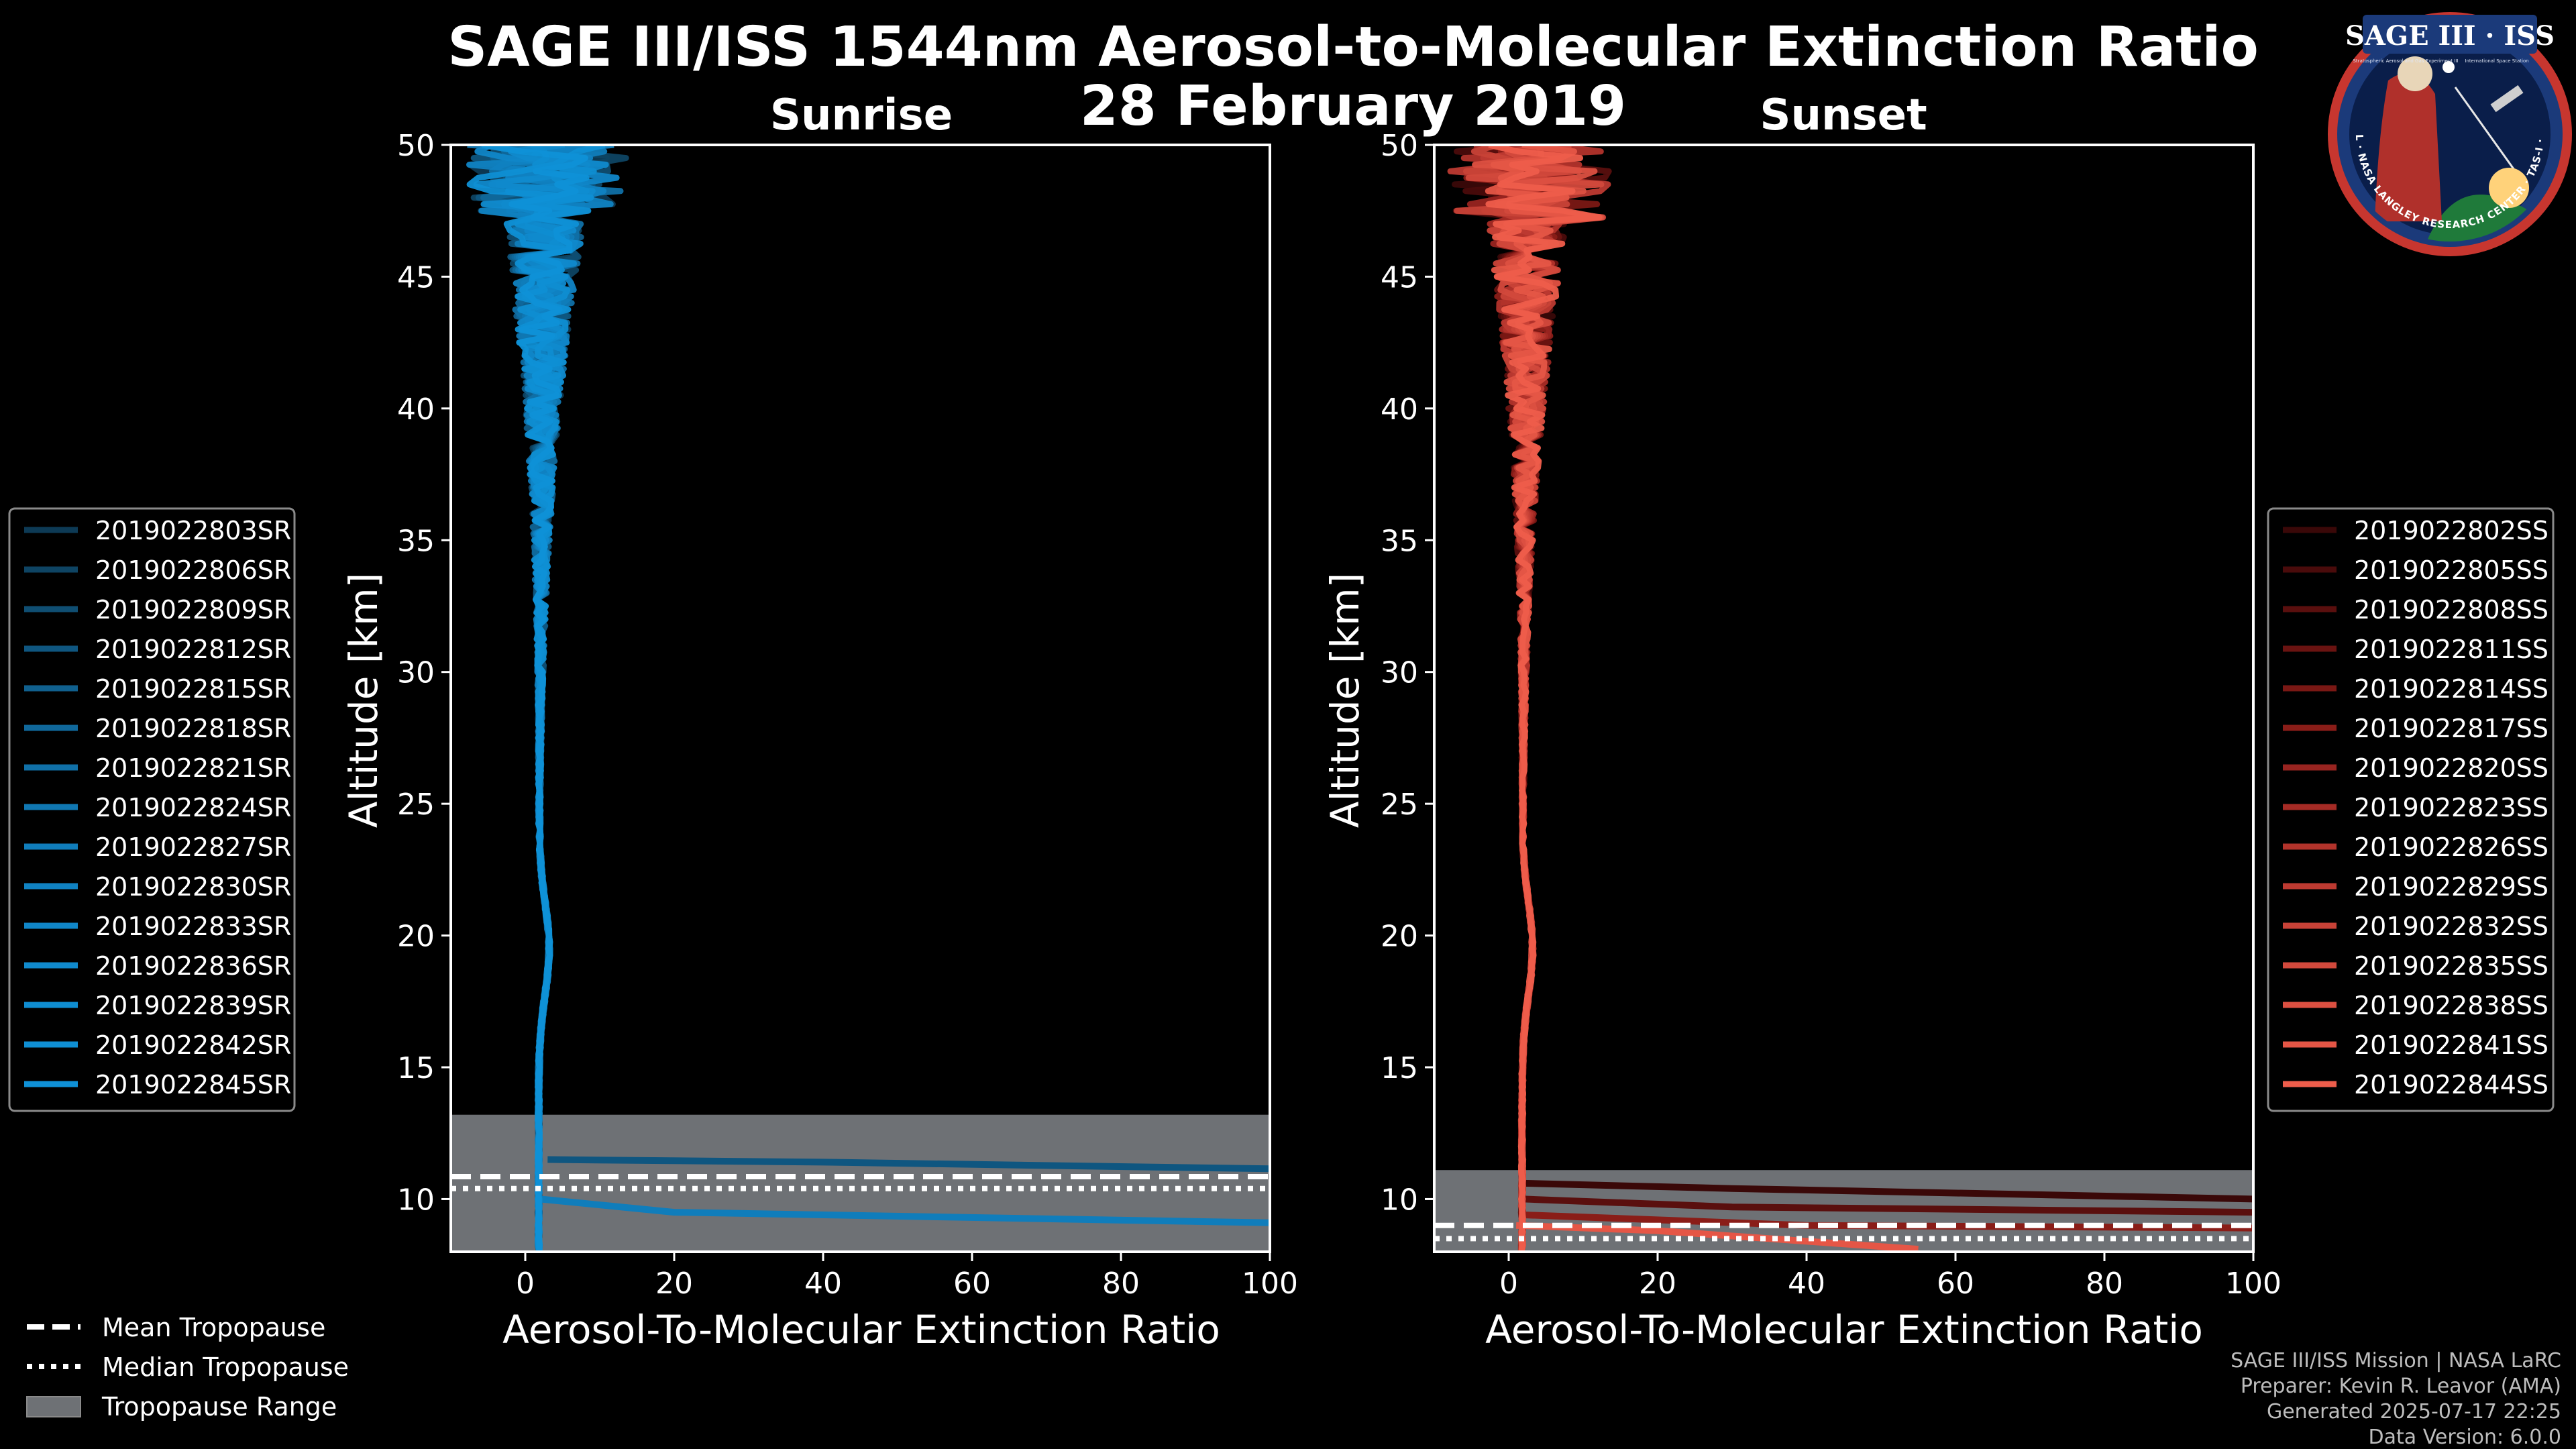 This screenshot has height=1449, width=2576. Describe the element at coordinates (193, 1045) in the screenshot. I see `legend-label-2019022842SR: 2019022842SR` at that location.